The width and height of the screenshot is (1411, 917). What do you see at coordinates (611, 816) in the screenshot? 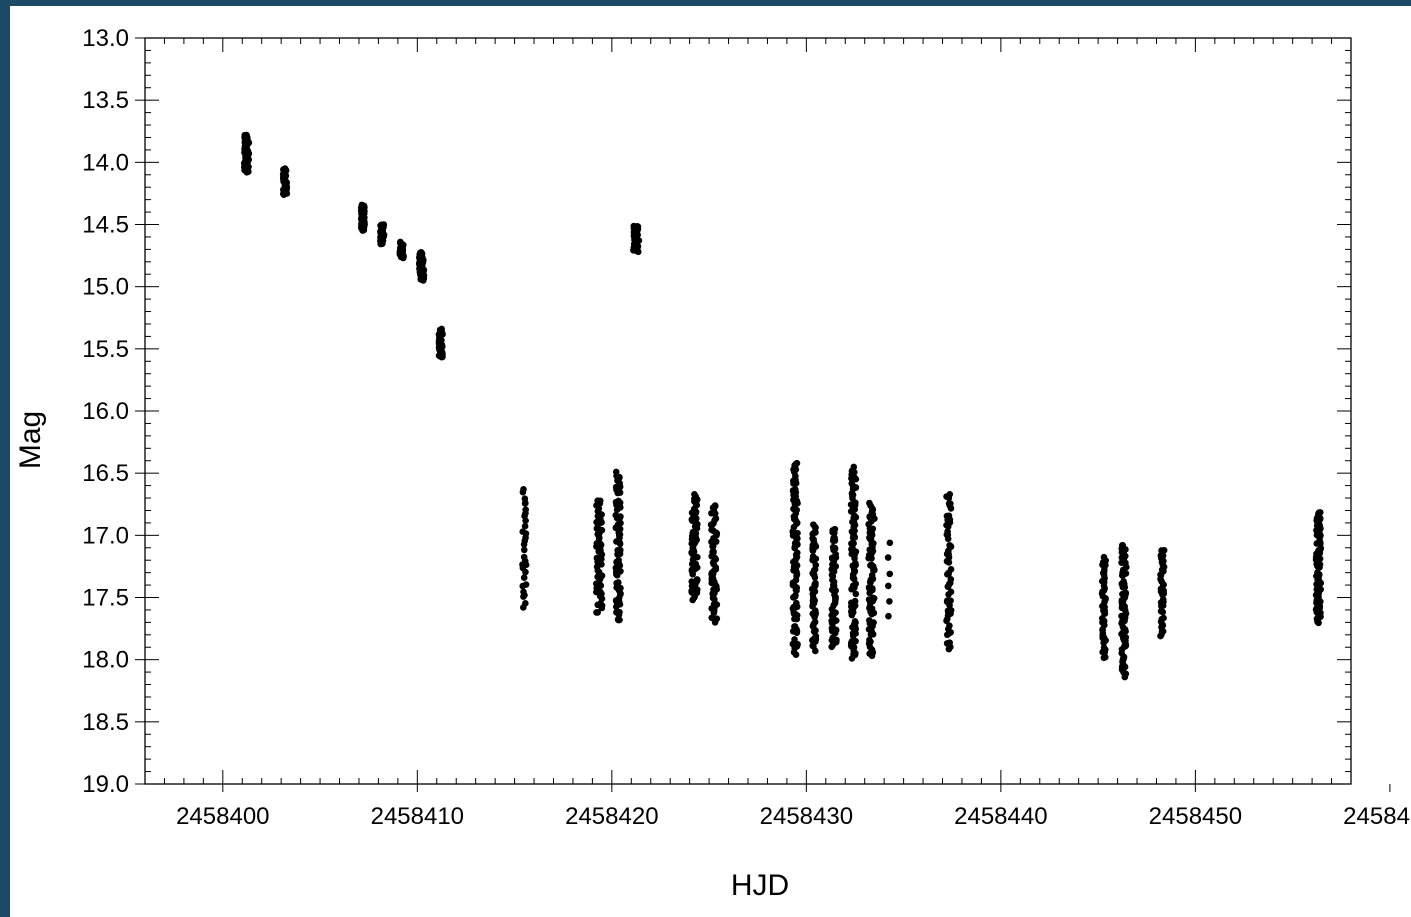
I see `x-tick-label: 2458420` at bounding box center [611, 816].